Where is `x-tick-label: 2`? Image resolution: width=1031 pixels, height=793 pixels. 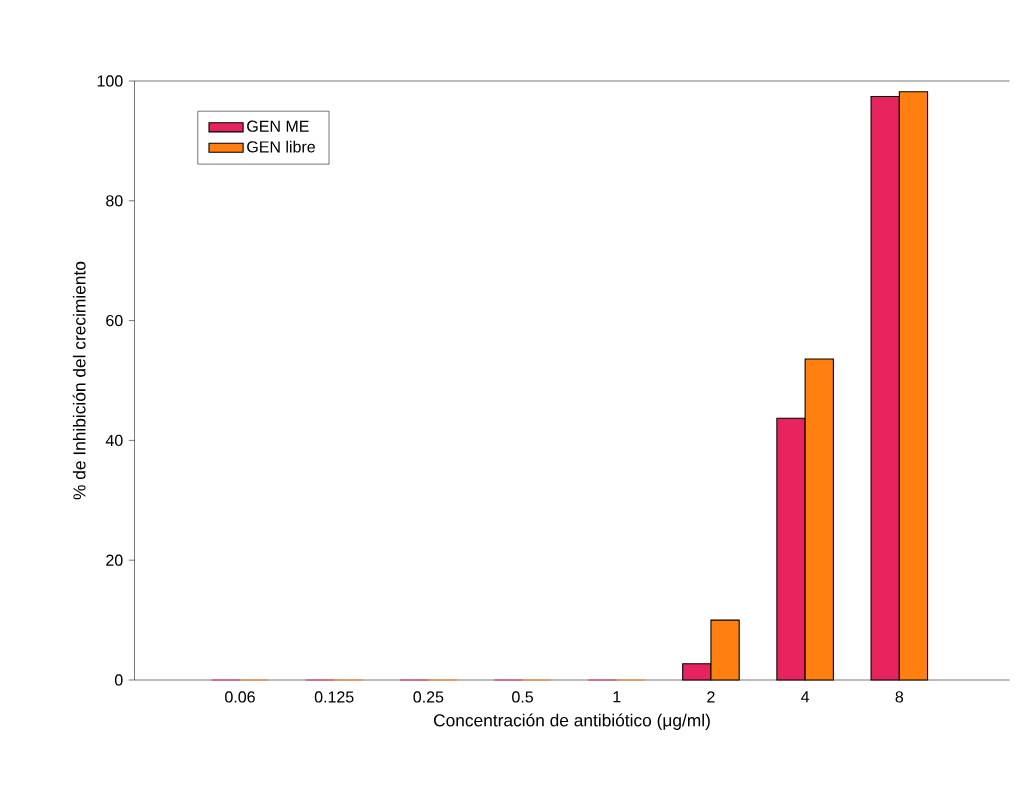 x-tick-label: 2 is located at coordinates (711, 697).